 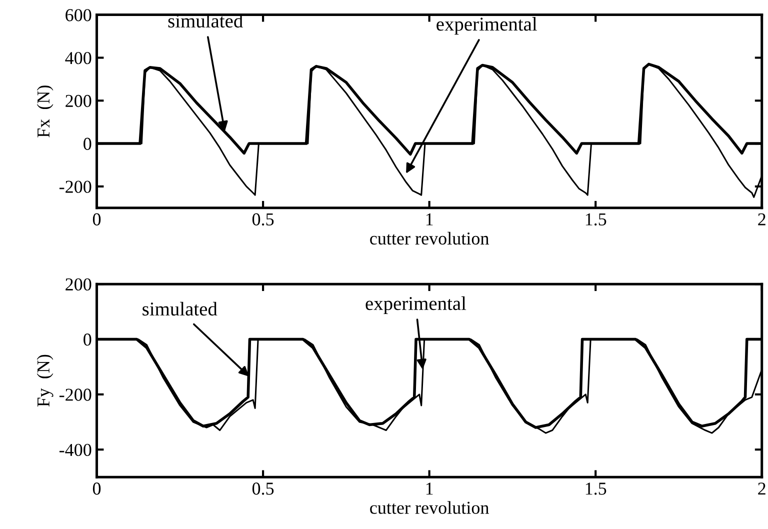 I want to click on y-tick-label: -400, so click(x=75, y=450).